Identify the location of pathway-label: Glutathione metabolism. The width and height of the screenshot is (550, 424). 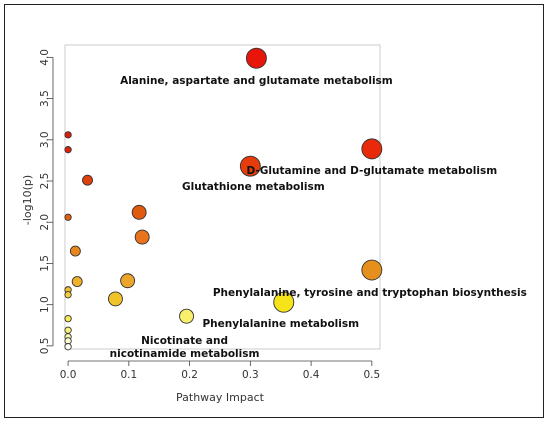
(253, 187).